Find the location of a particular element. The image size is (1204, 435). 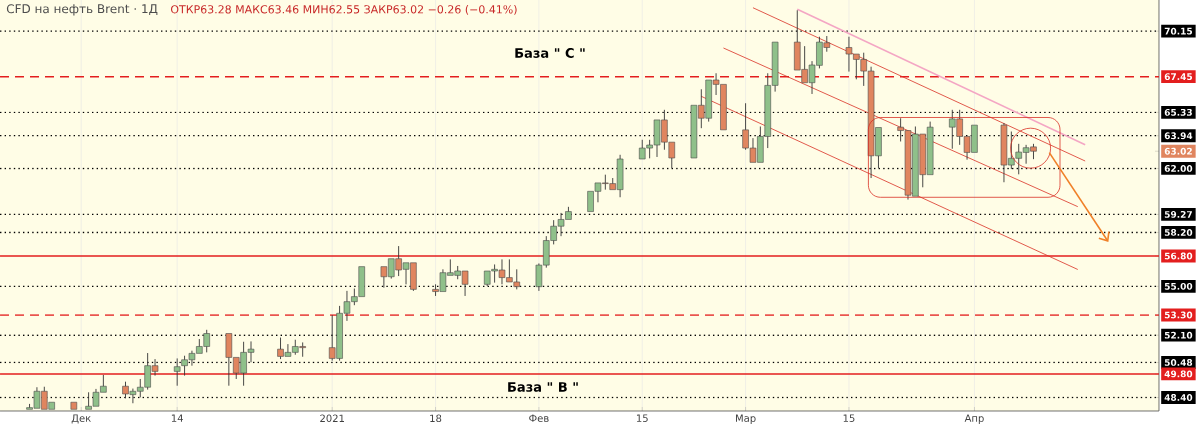

annotation: База " B " is located at coordinates (543, 387).